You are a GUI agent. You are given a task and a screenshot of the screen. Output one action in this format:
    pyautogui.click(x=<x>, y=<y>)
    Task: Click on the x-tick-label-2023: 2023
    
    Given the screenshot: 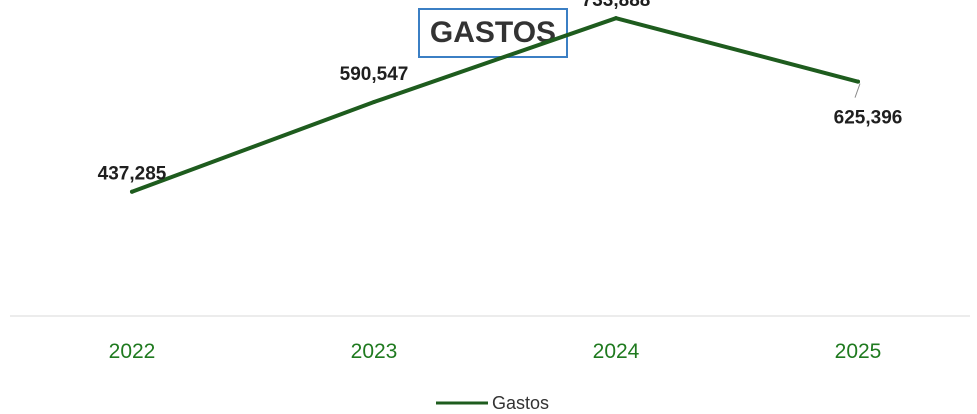 What is the action you would take?
    pyautogui.click(x=374, y=351)
    